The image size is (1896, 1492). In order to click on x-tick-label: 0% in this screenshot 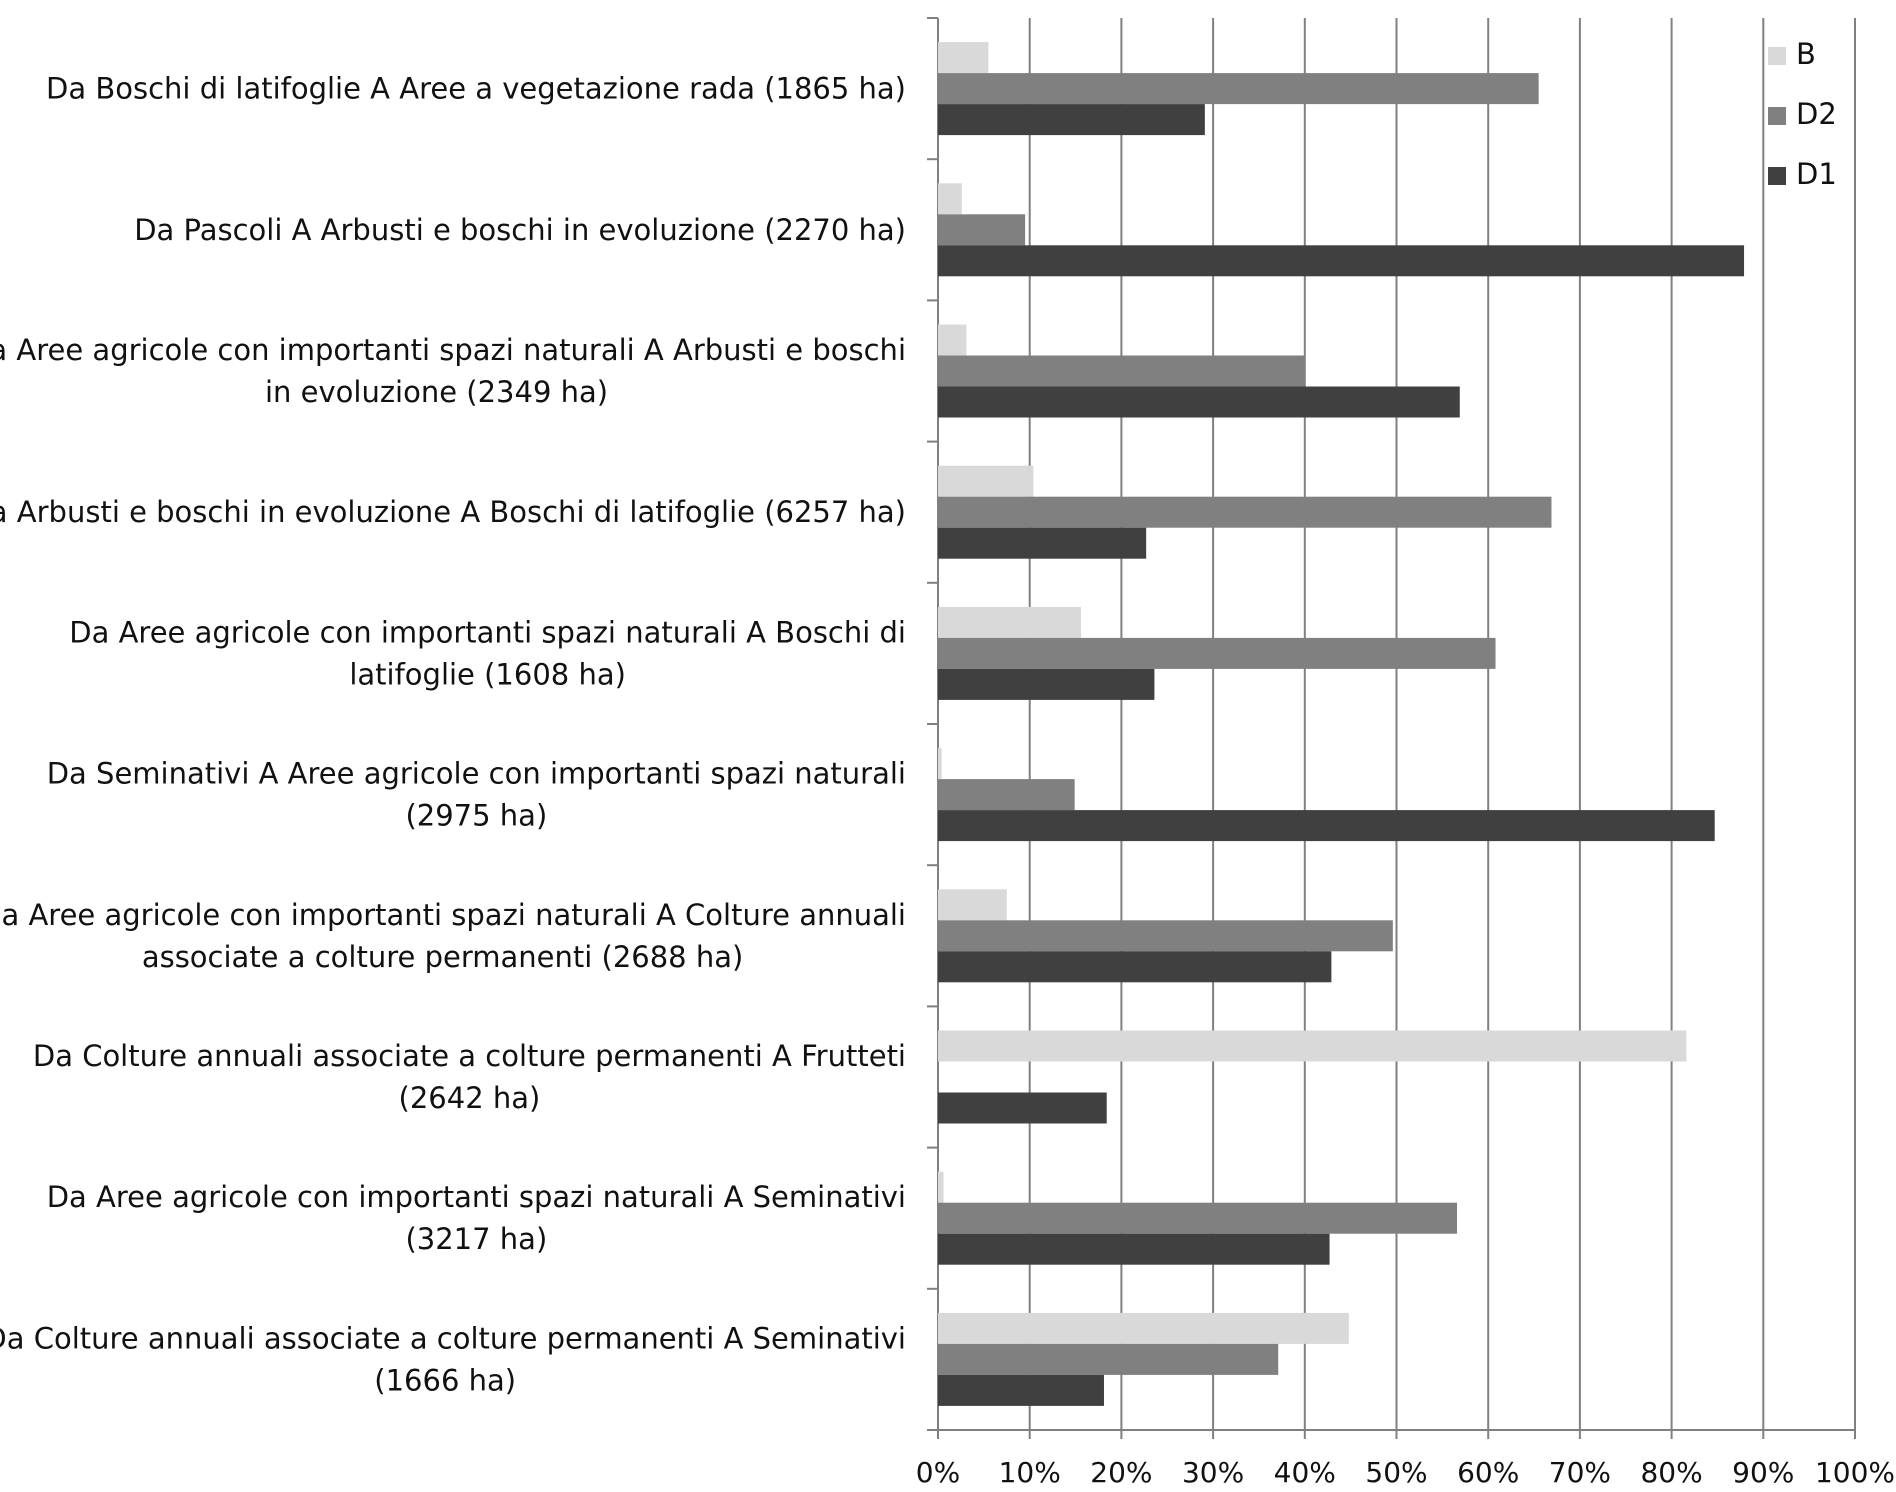, I will do `click(938, 1472)`.